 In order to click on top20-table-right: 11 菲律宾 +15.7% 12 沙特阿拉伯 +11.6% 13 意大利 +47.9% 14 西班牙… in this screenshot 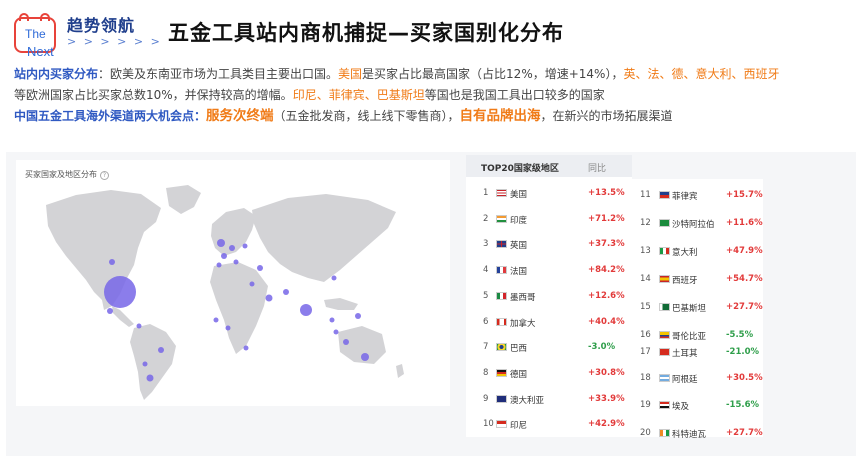, I will do `click(697, 309)`.